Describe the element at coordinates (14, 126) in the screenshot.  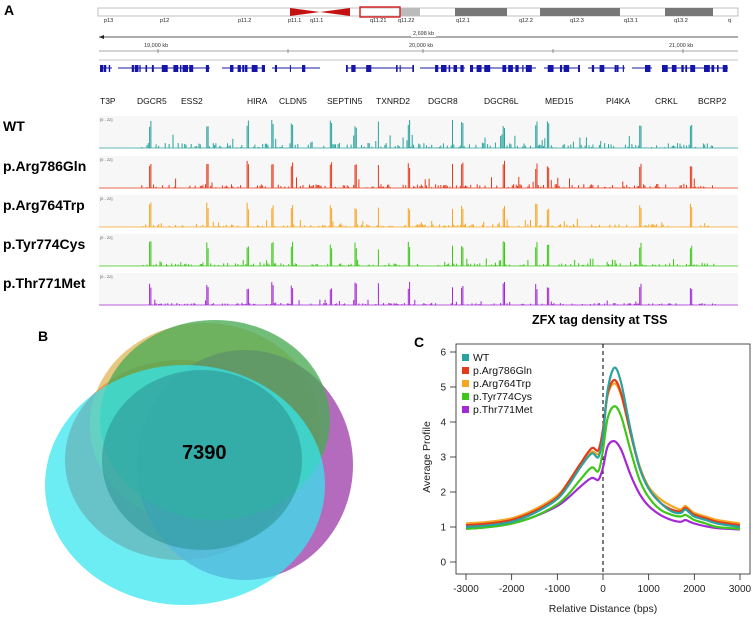
I see `track-label: WT` at that location.